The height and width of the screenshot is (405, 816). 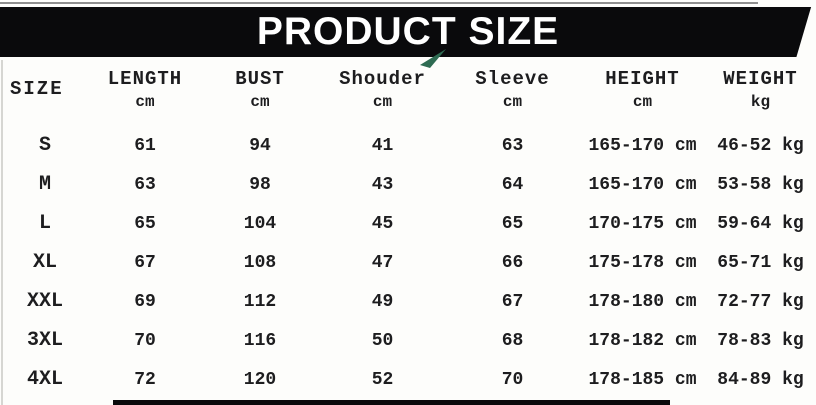 What do you see at coordinates (642, 340) in the screenshot?
I see `cell-height: 178-182 cm` at bounding box center [642, 340].